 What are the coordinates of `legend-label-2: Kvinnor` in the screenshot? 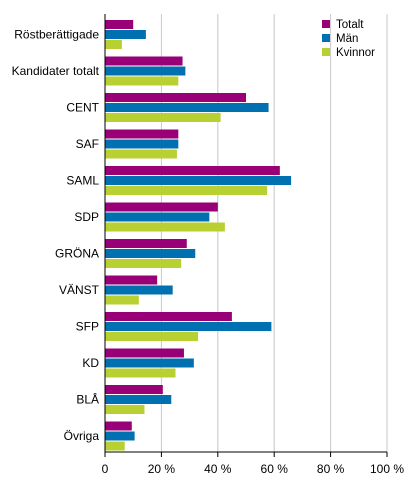 It's located at (355, 53).